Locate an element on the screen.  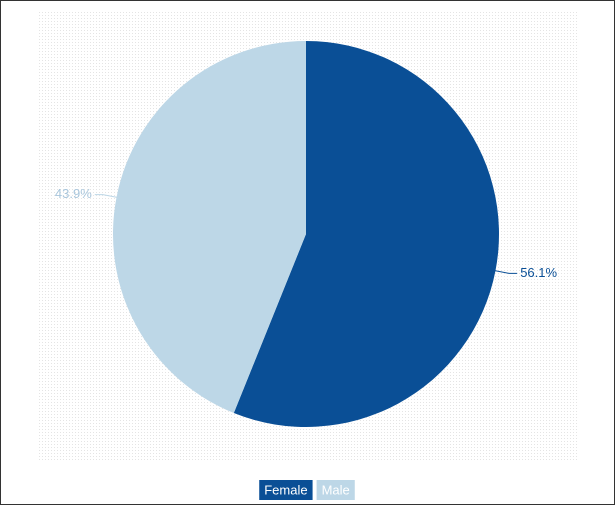
legend: Female Male is located at coordinates (307, 490).